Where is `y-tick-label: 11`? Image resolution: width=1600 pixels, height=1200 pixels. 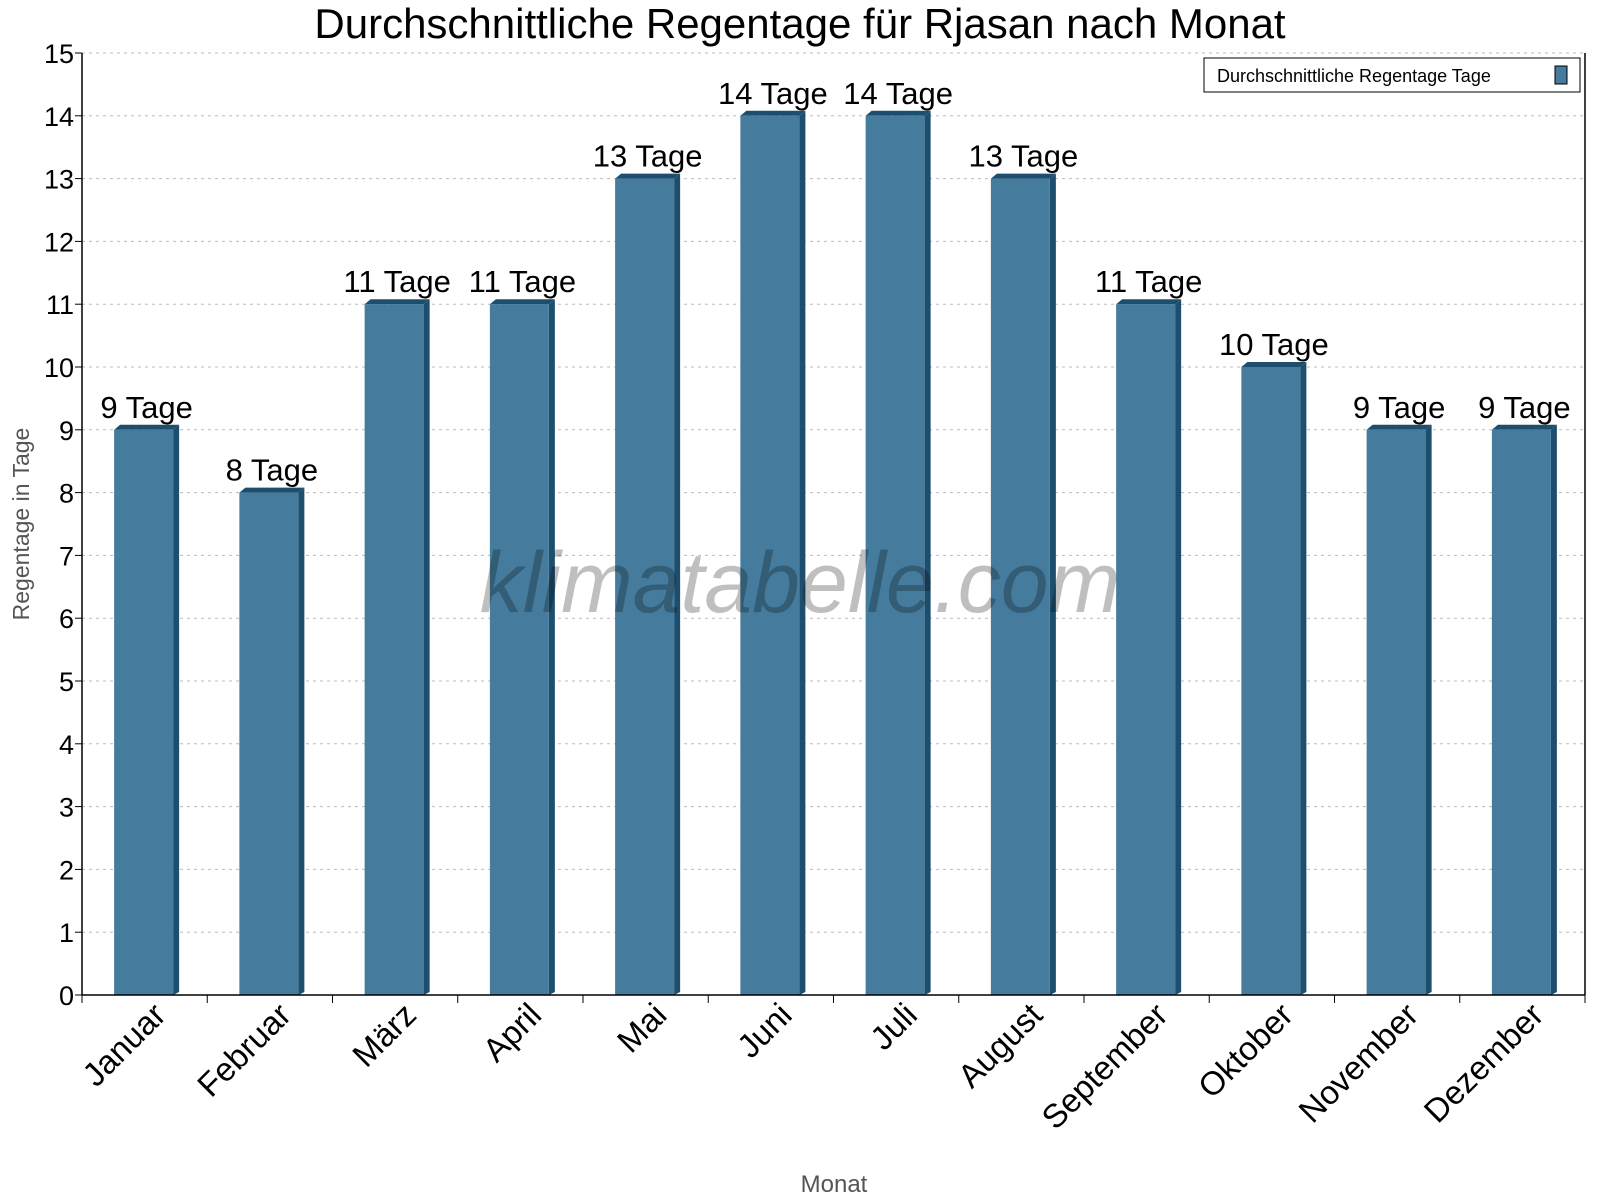 y-tick-label: 11 is located at coordinates (60, 305).